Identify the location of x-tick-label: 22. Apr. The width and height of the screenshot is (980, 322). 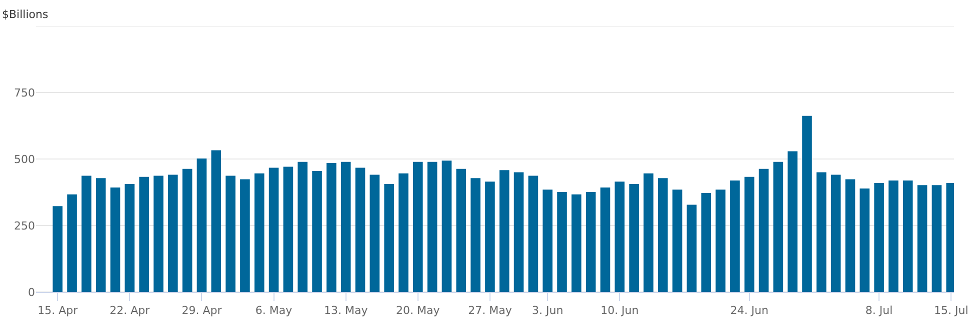
(130, 311).